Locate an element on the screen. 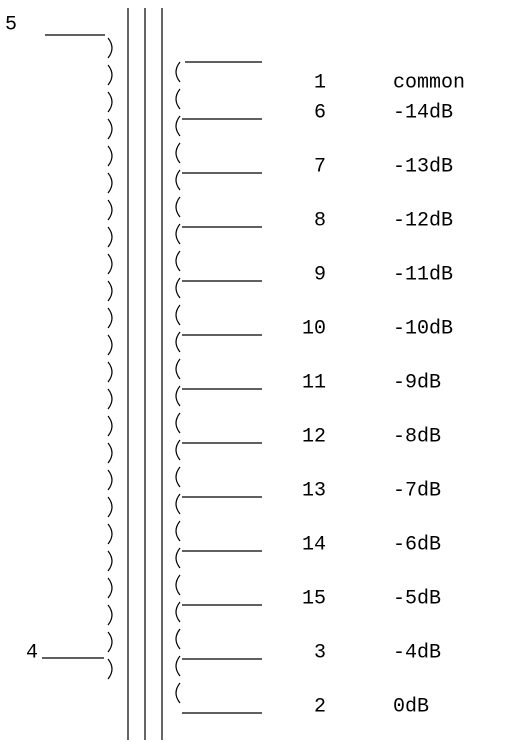 This screenshot has height=742, width=509. tap-label: -6dB is located at coordinates (417, 544).